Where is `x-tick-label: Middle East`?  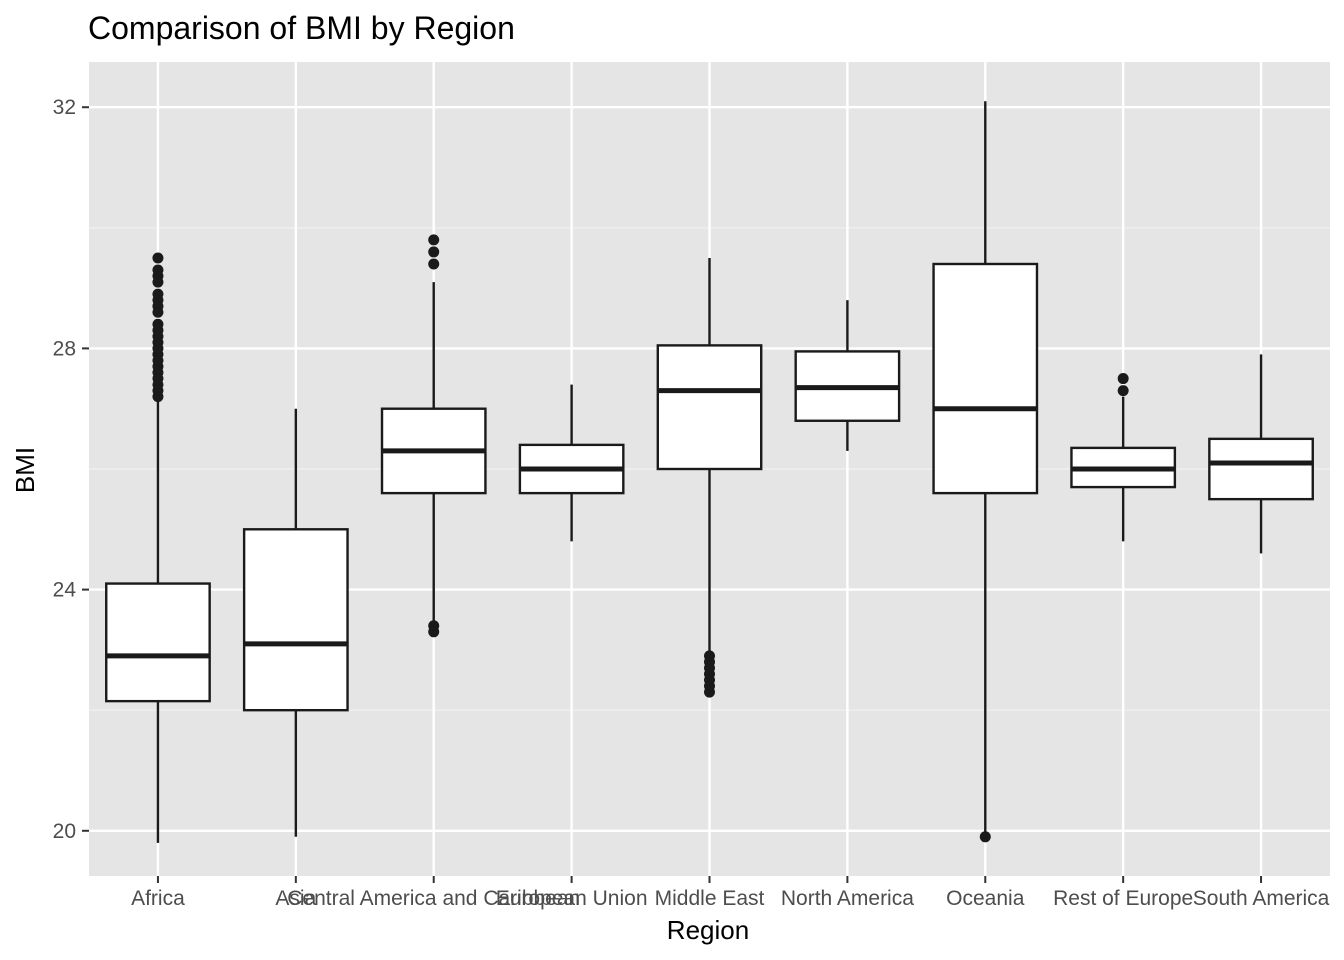
x-tick-label: Middle East is located at coordinates (710, 898).